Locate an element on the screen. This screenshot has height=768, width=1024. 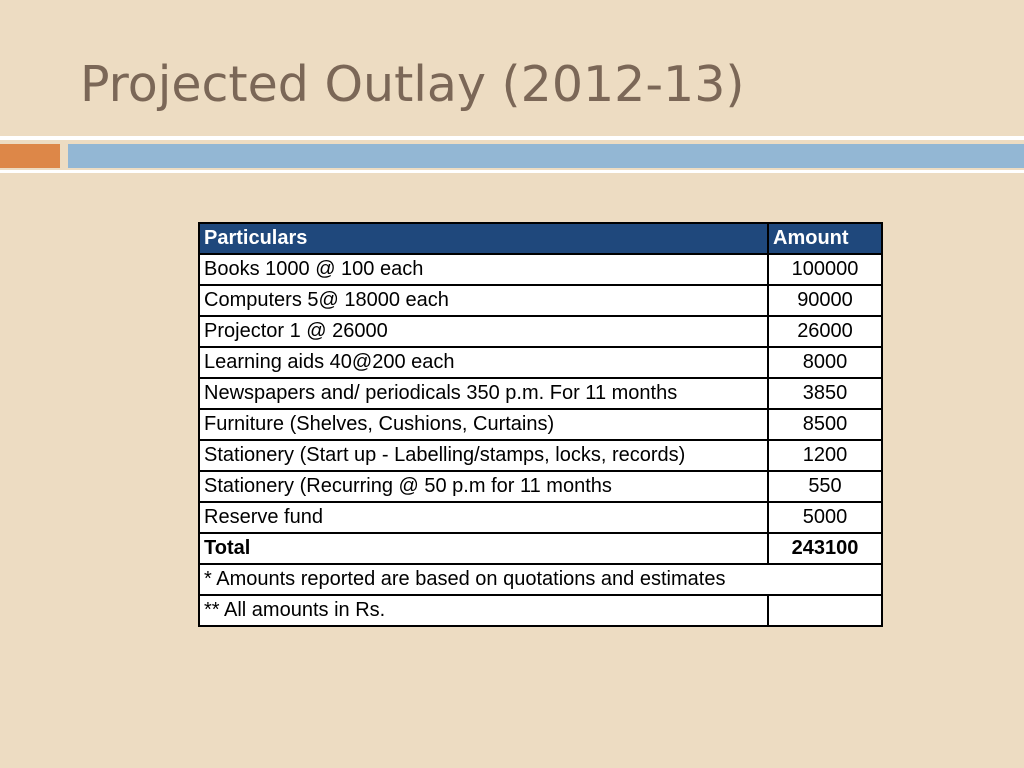
accent-bar-blue is located at coordinates (546, 156).